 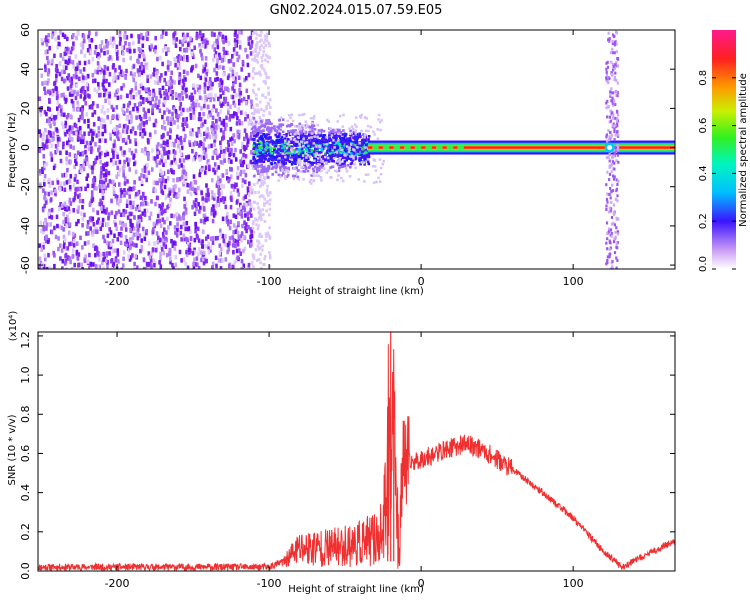 What do you see at coordinates (743, 150) in the screenshot?
I see `colorbar-label: Normalized spectral amplitude` at bounding box center [743, 150].